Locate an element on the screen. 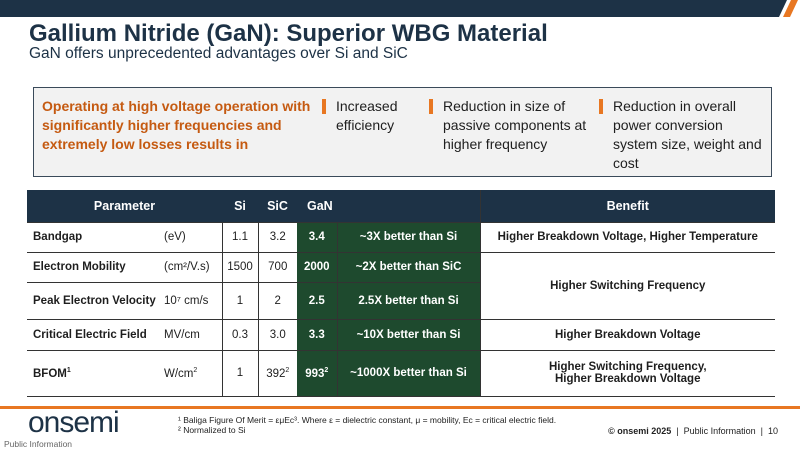  si-cell: 1.1 is located at coordinates (239, 236).